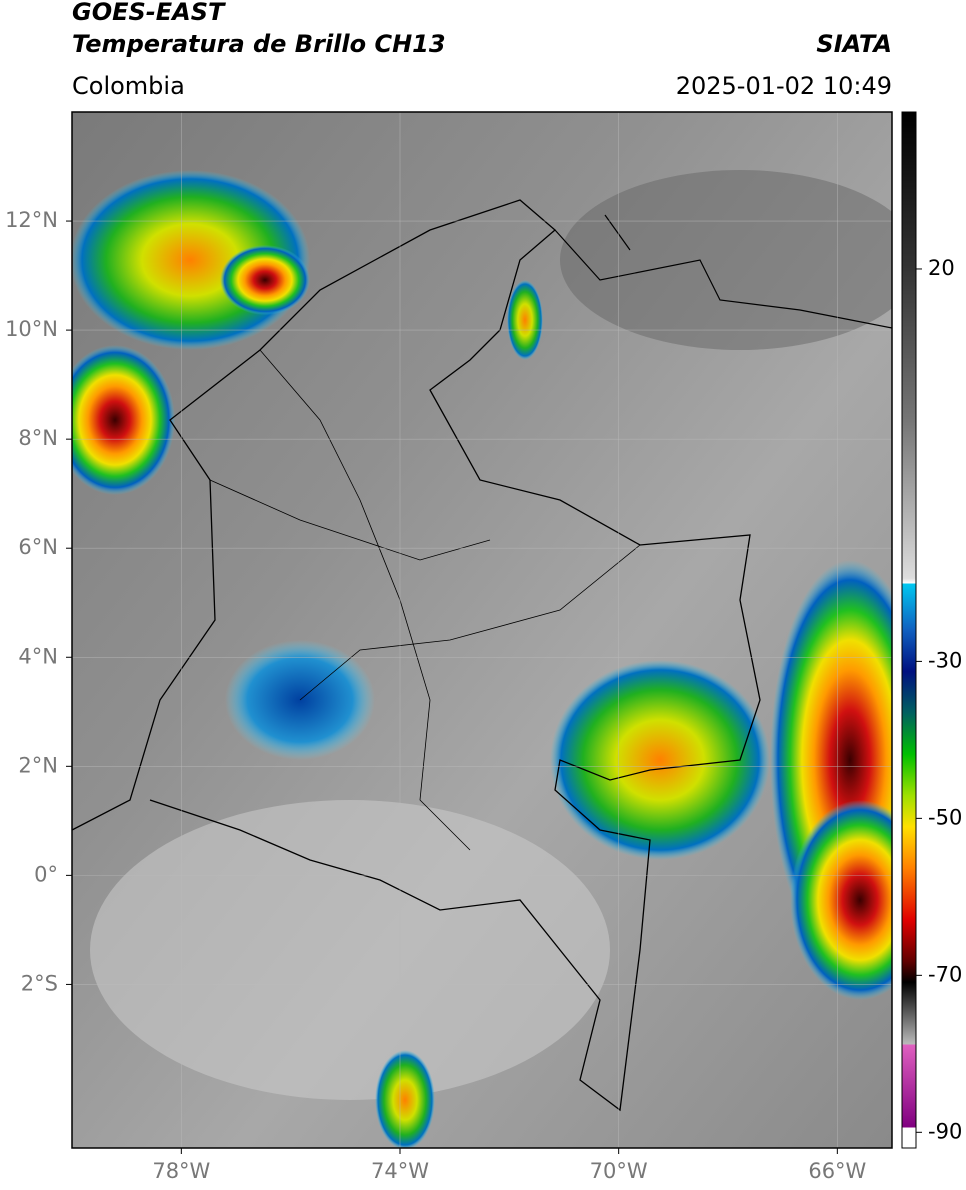 This screenshot has width=966, height=1190. I want to click on title: GOES-EAST, so click(149, 13).